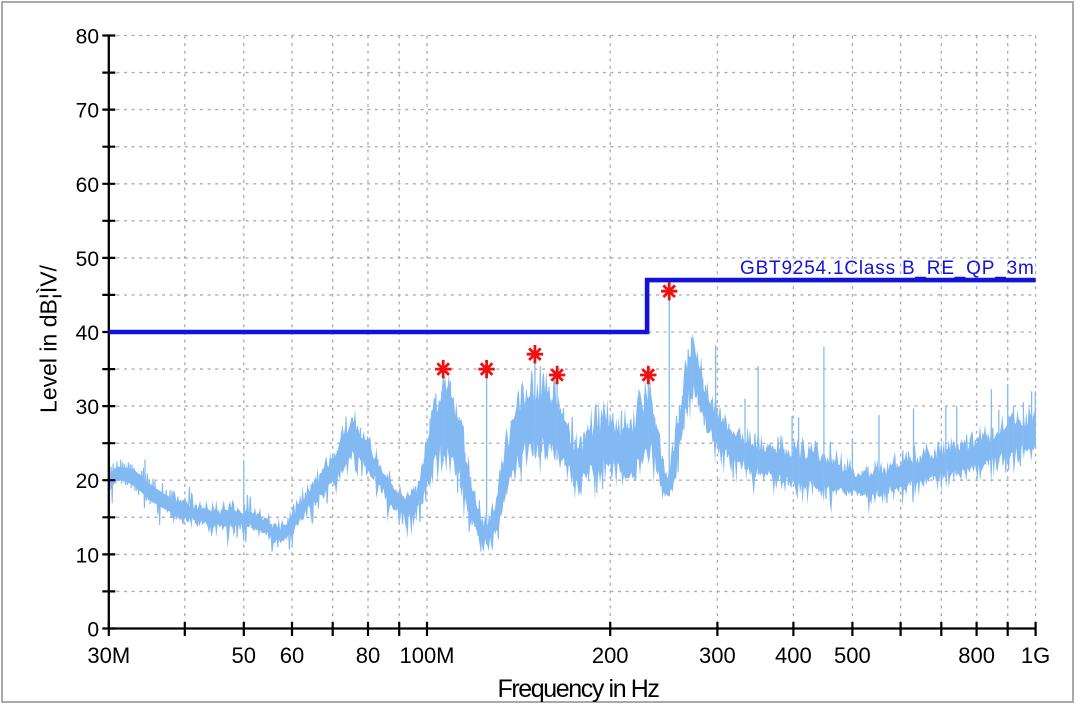 This screenshot has height=708, width=1080. I want to click on svg-text: 100M, so click(426, 655).